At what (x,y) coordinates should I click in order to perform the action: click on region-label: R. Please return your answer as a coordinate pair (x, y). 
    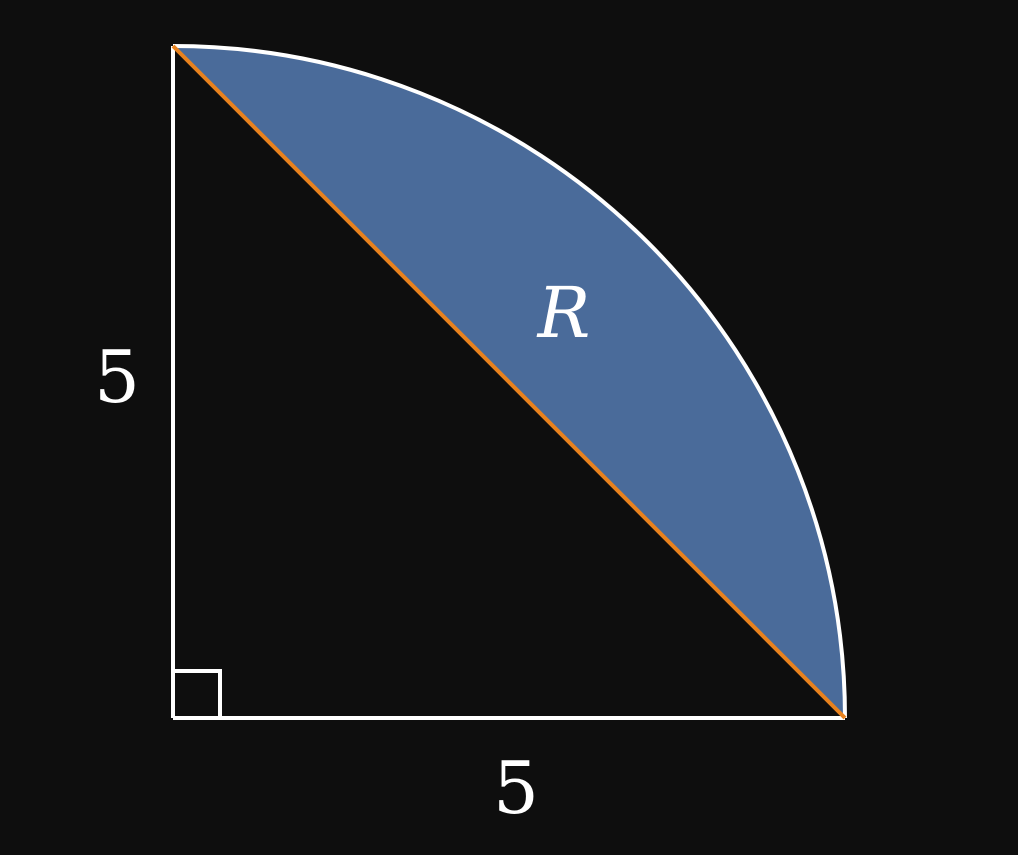
    Looking at the image, I should click on (563, 313).